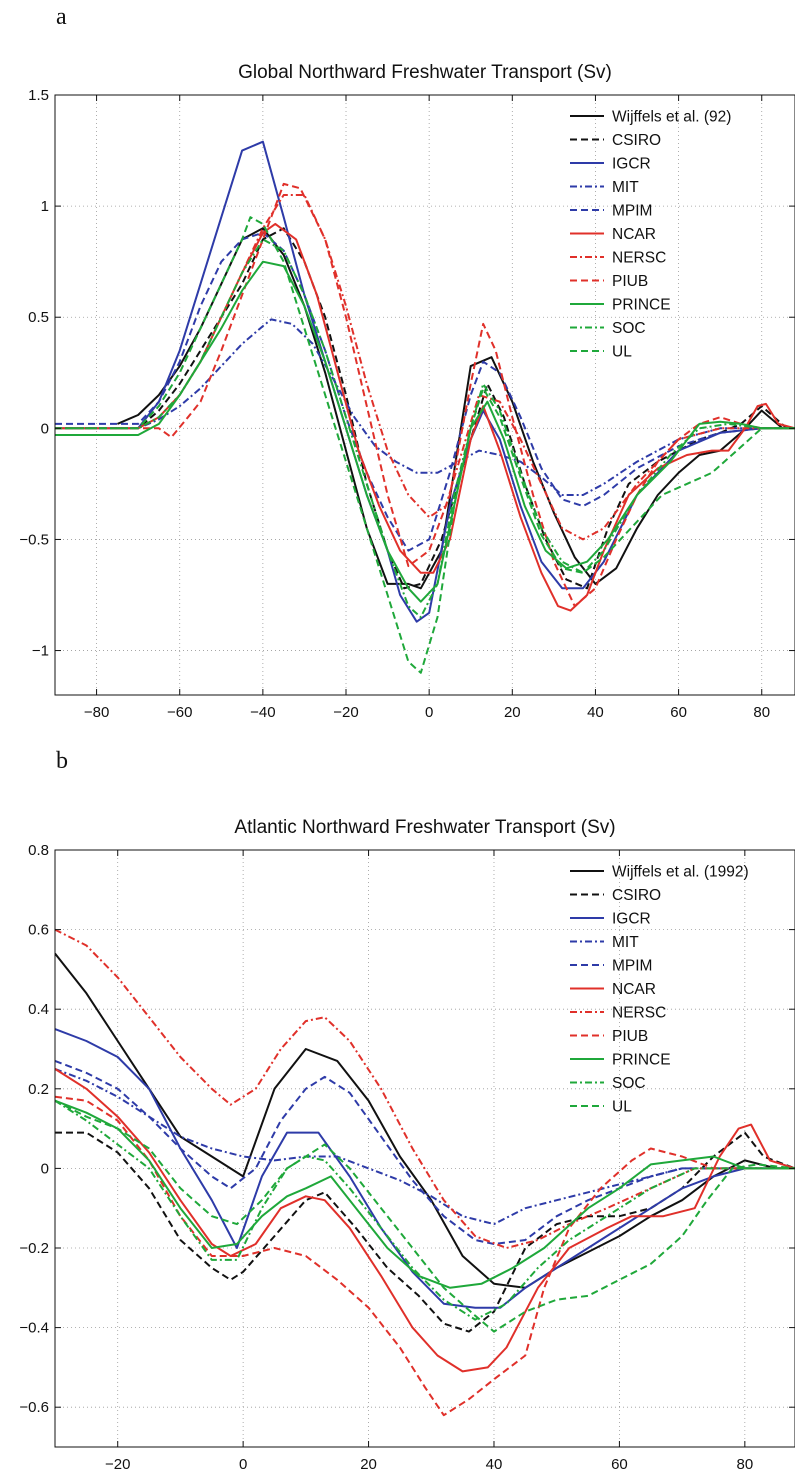 The image size is (795, 1478). Describe the element at coordinates (680, 872) in the screenshot. I see `legend-label: Wijffels et al. (1992)` at that location.